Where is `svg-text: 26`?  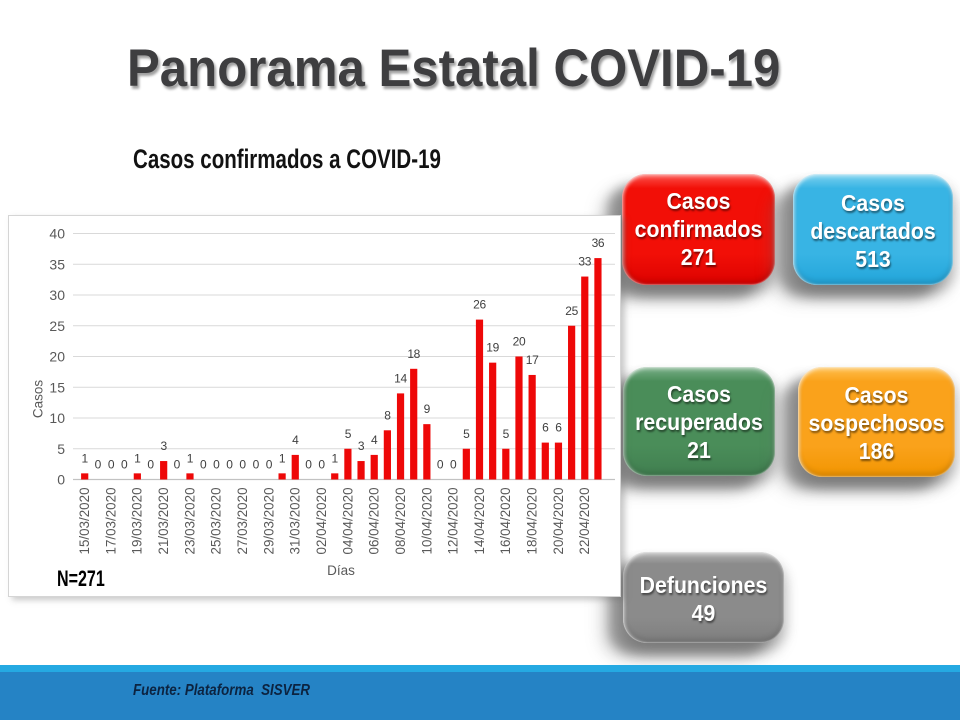
svg-text: 26 is located at coordinates (479, 305).